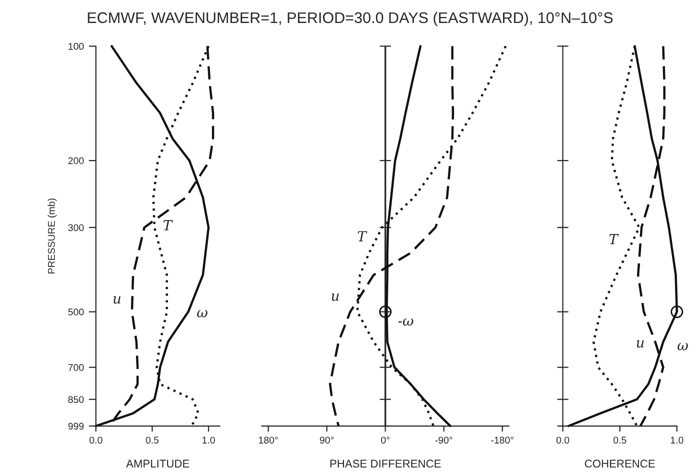 Image resolution: width=700 pixels, height=476 pixels. What do you see at coordinates (76, 228) in the screenshot?
I see `y-tick-label: 300` at bounding box center [76, 228].